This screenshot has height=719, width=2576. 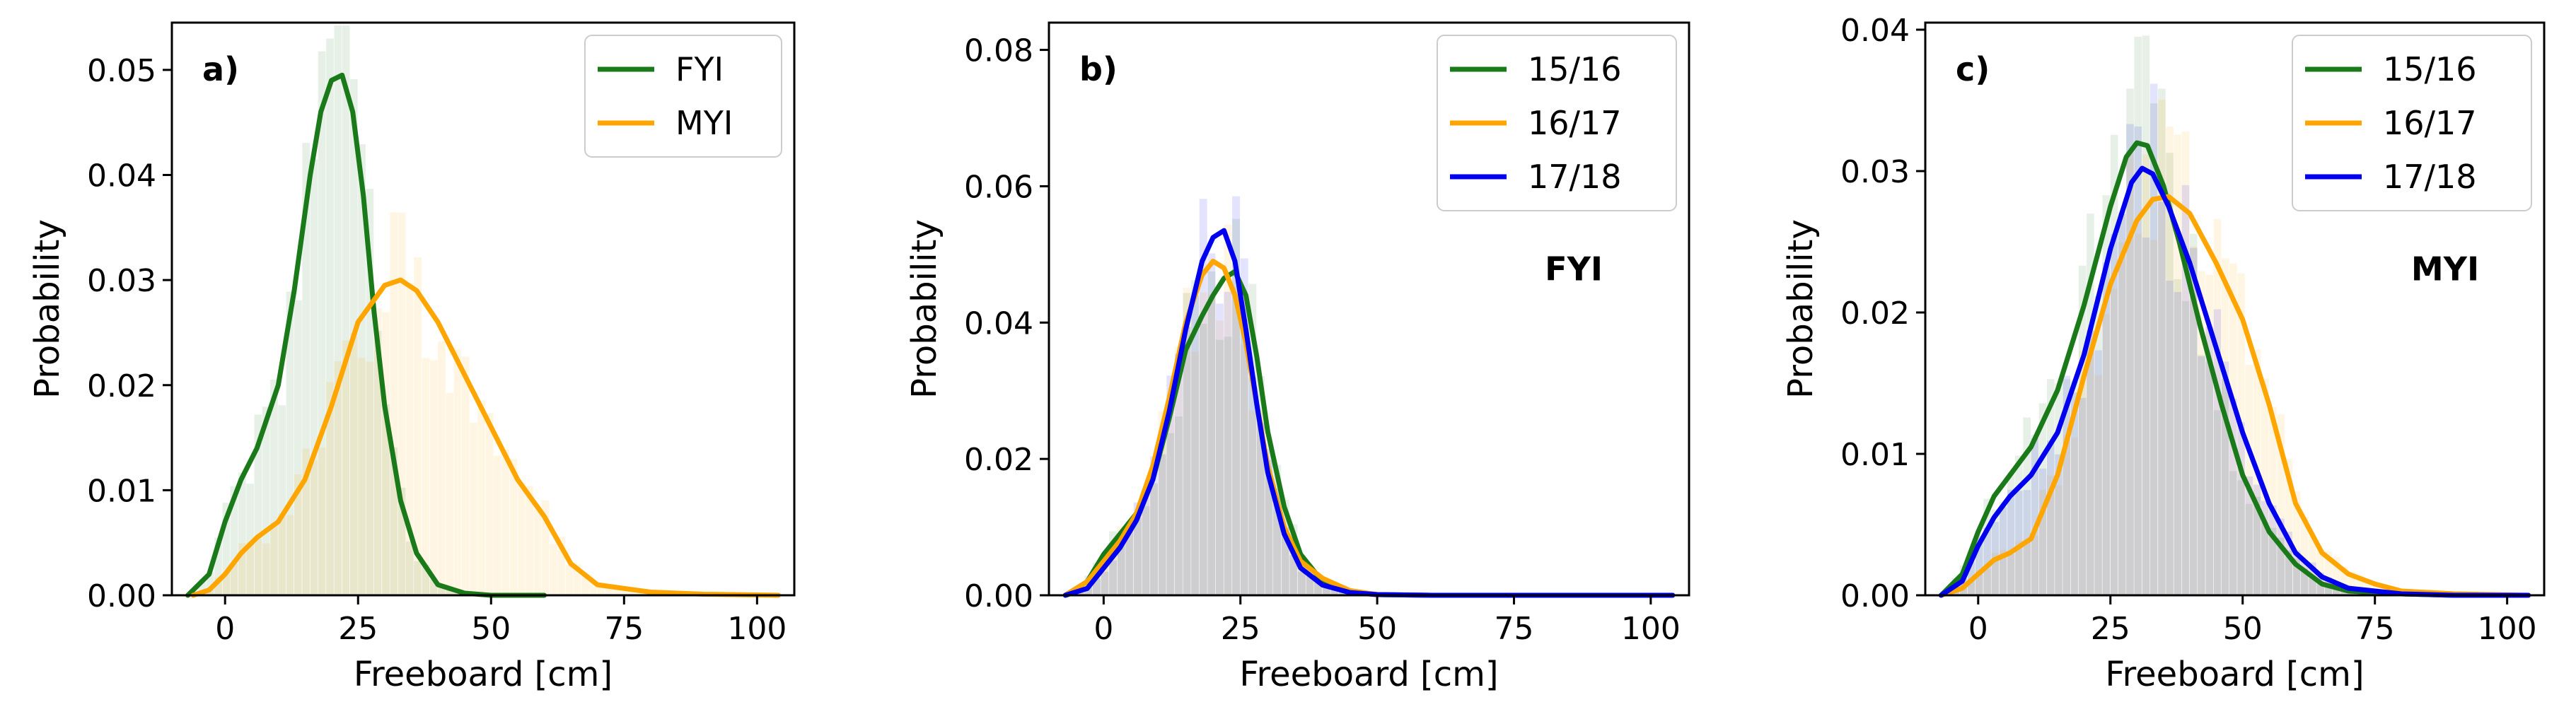 I want to click on panel-c-tag: c), so click(x=1973, y=69).